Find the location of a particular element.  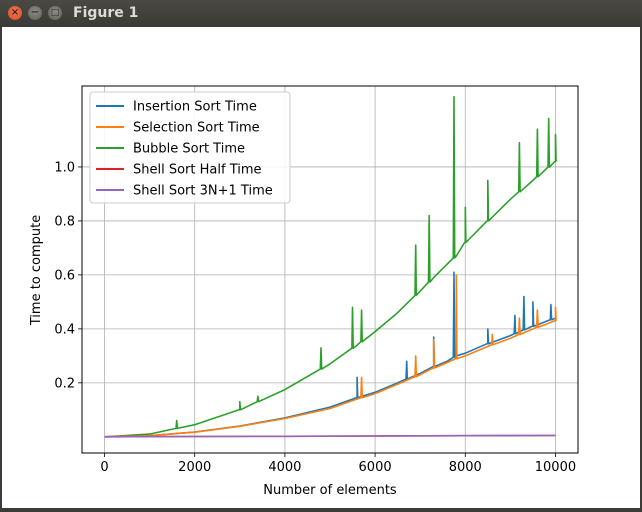

y-axis-label: Time to compute is located at coordinates (36, 270).